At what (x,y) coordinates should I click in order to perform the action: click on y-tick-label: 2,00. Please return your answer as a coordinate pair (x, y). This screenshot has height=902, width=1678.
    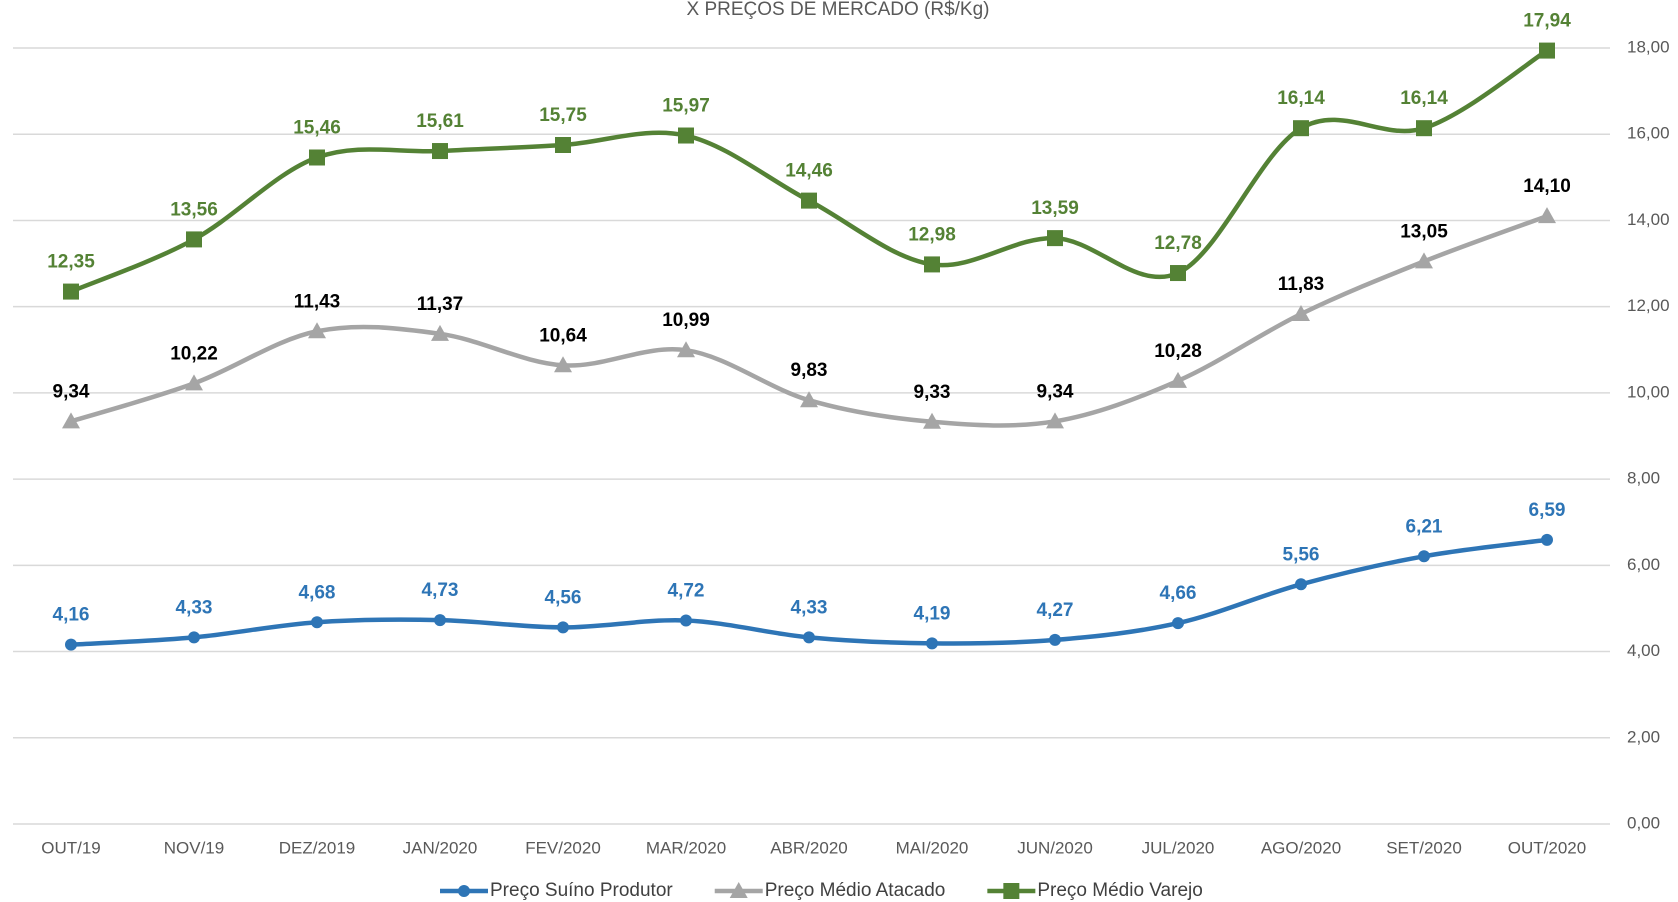
    Looking at the image, I should click on (1643, 736).